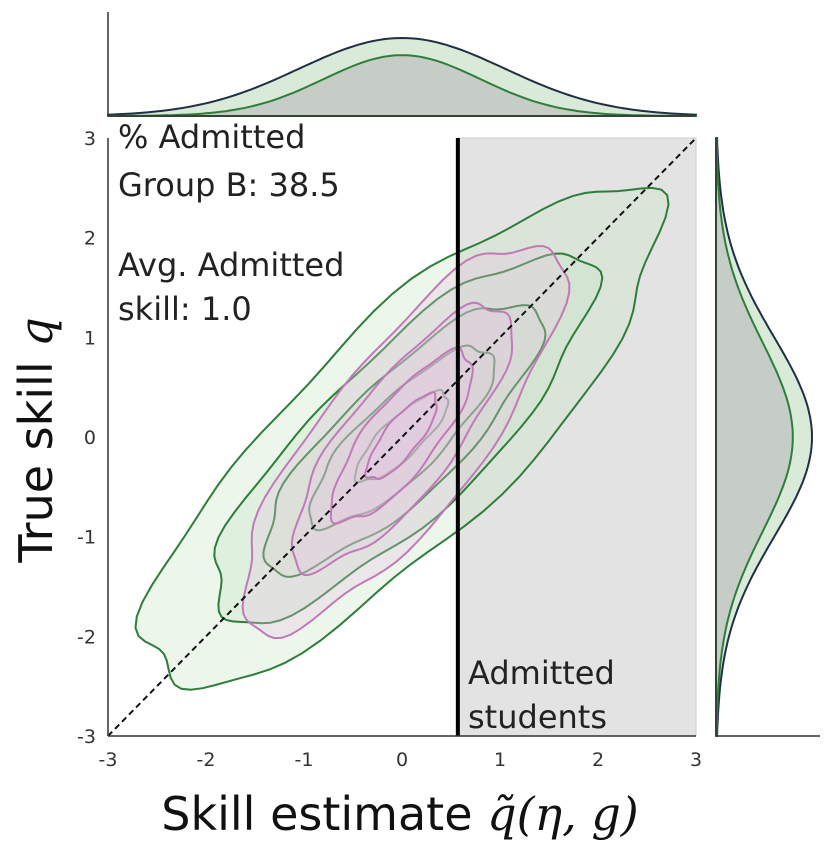 The height and width of the screenshot is (852, 831). What do you see at coordinates (754, 437) in the screenshot?
I see `right-marginal-inner` at bounding box center [754, 437].